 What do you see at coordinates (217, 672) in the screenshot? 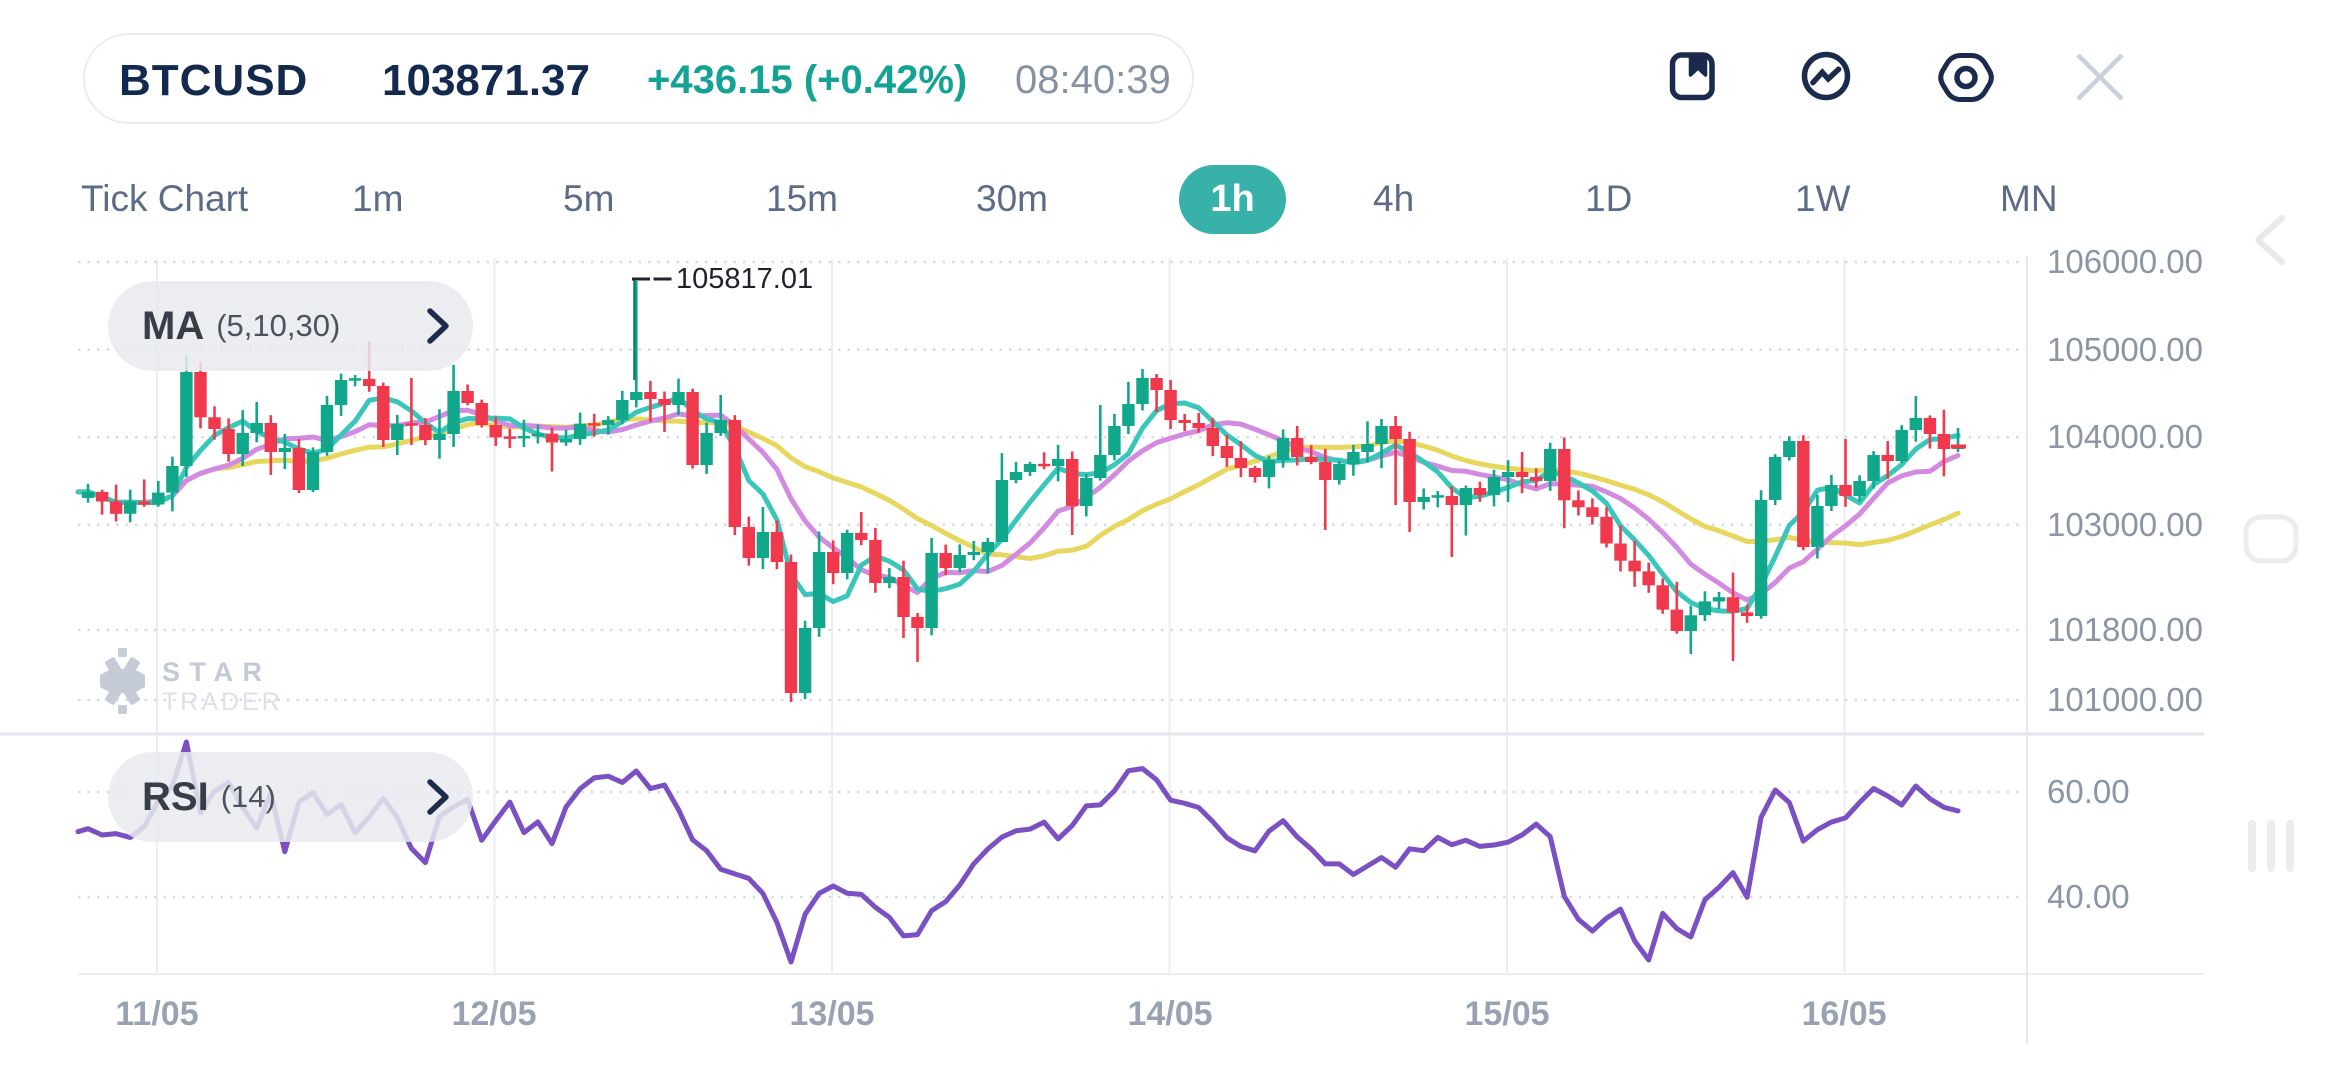
I see `svg-text: STAR` at bounding box center [217, 672].